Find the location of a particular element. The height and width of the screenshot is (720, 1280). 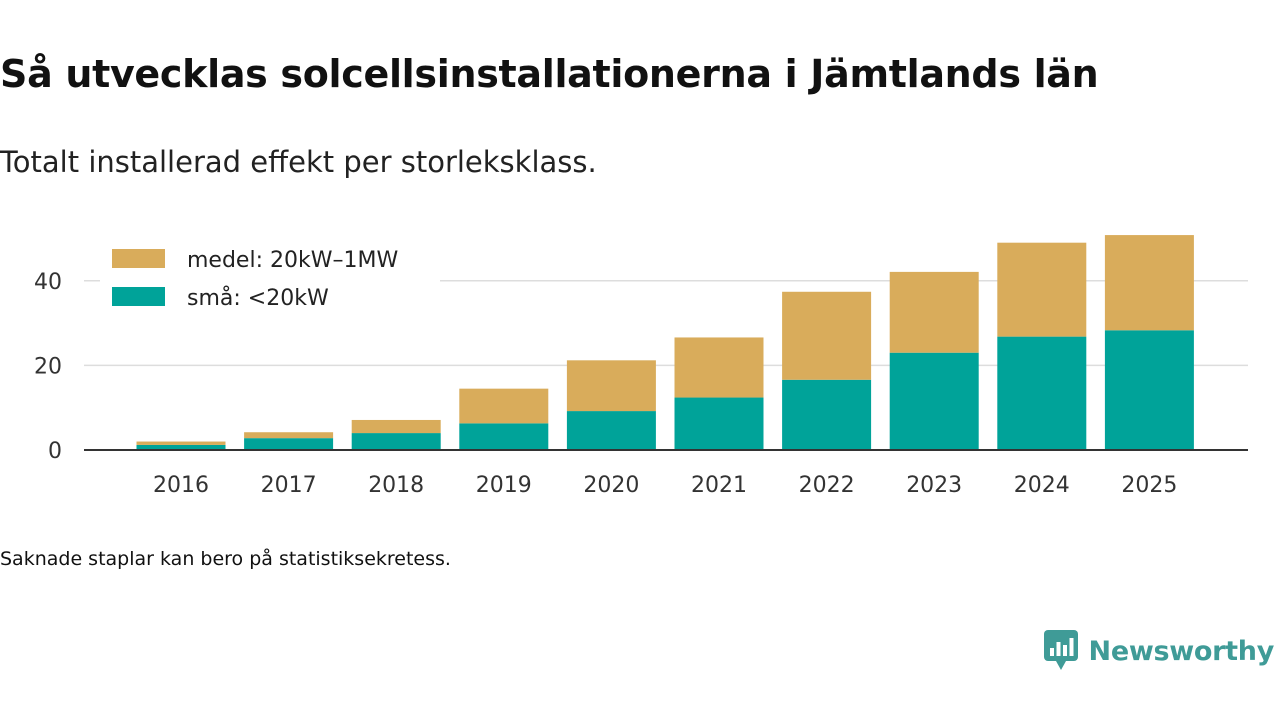

x-tick-label: 2018 is located at coordinates (396, 485).